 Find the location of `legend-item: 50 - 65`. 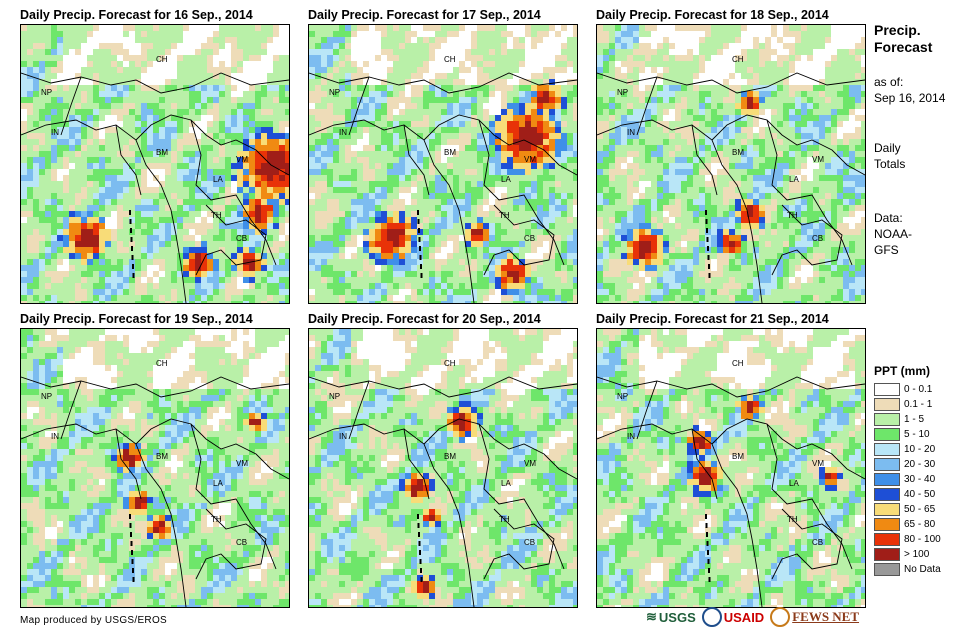

legend-item: 50 - 65 is located at coordinates (919, 509).